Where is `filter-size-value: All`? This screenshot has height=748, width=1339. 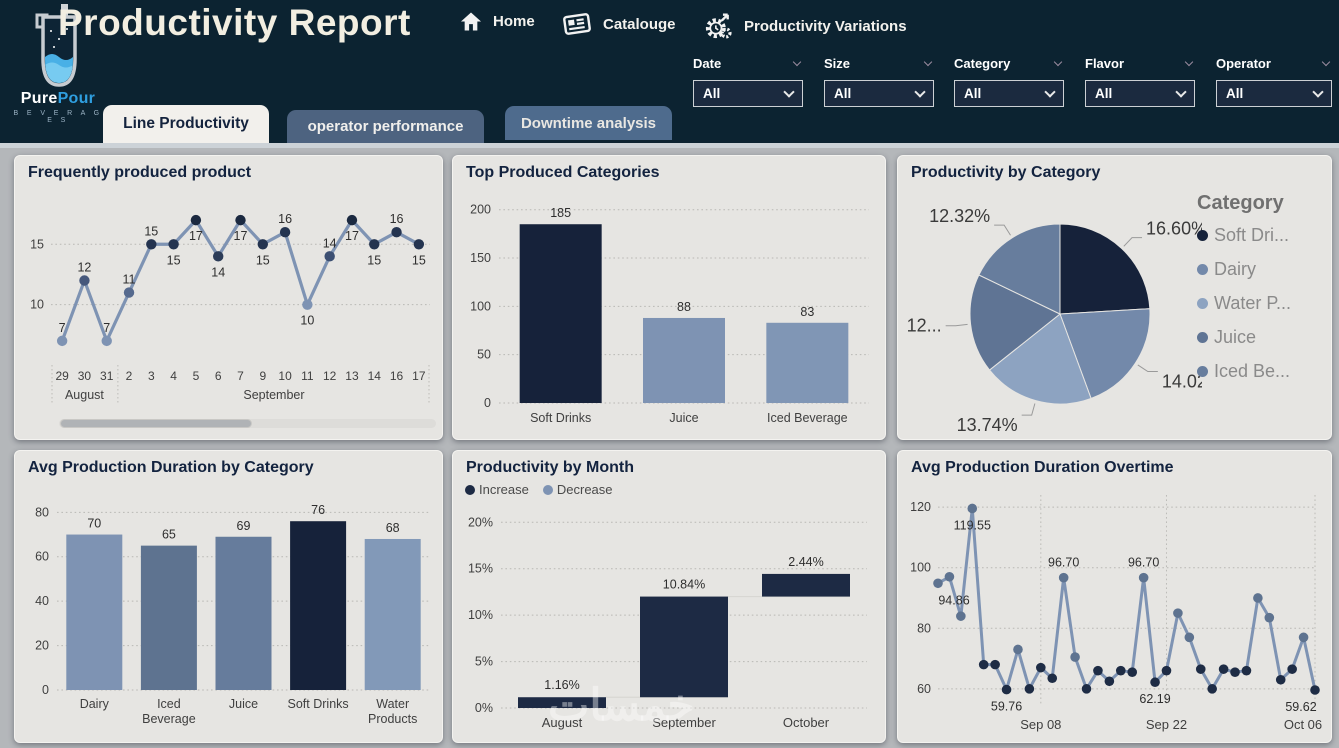
filter-size-value: All is located at coordinates (843, 93).